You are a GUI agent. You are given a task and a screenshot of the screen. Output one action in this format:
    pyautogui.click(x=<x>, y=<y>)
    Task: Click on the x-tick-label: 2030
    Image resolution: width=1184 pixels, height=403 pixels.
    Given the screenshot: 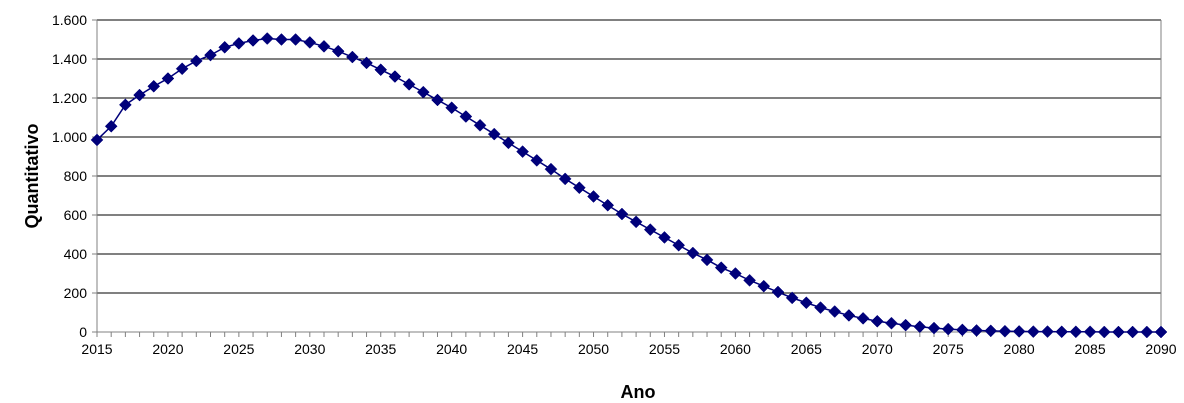 What is the action you would take?
    pyautogui.click(x=309, y=349)
    